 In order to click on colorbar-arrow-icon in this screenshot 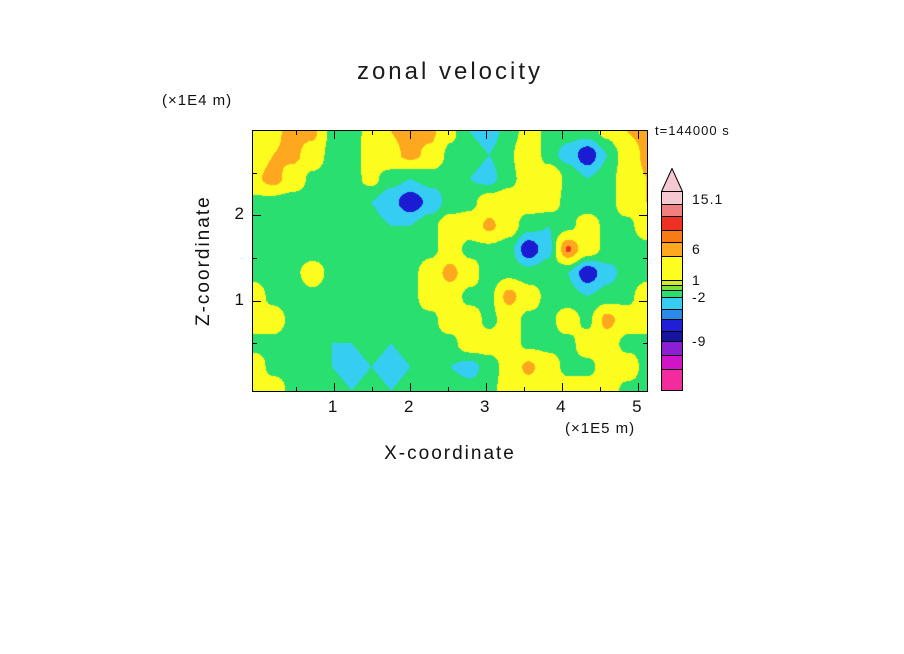, I will do `click(672, 179)`.